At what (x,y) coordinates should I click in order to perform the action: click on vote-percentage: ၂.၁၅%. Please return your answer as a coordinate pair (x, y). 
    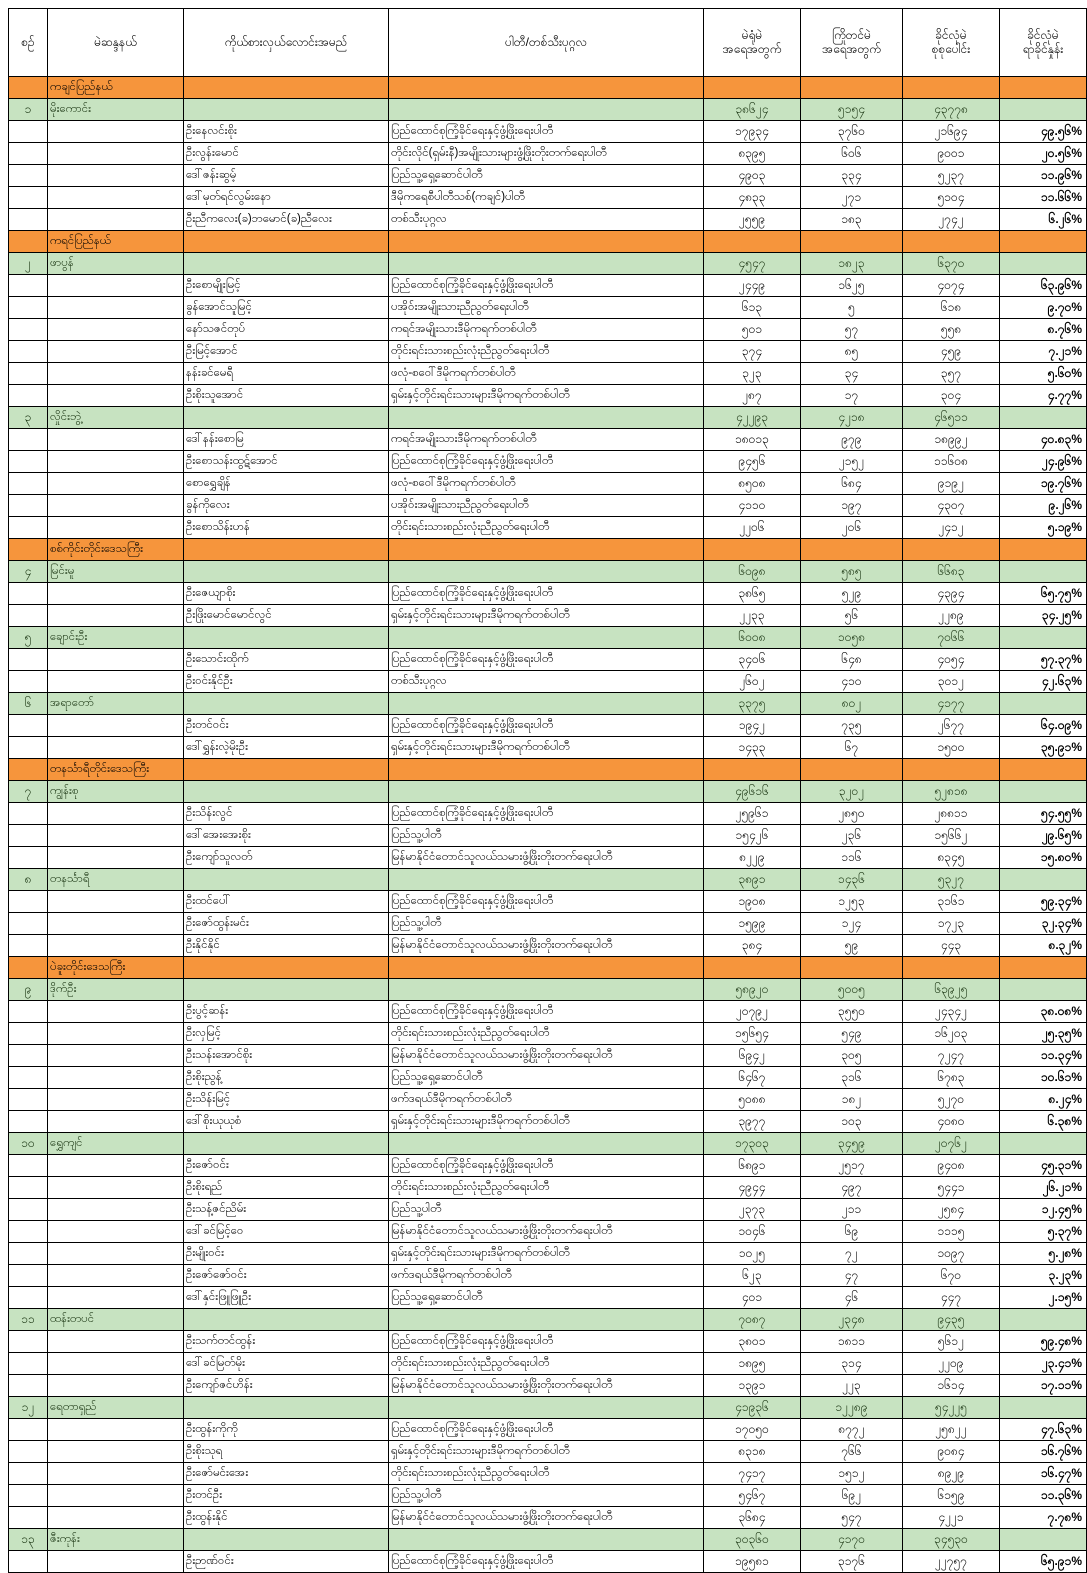
    Looking at the image, I should click on (1043, 1297).